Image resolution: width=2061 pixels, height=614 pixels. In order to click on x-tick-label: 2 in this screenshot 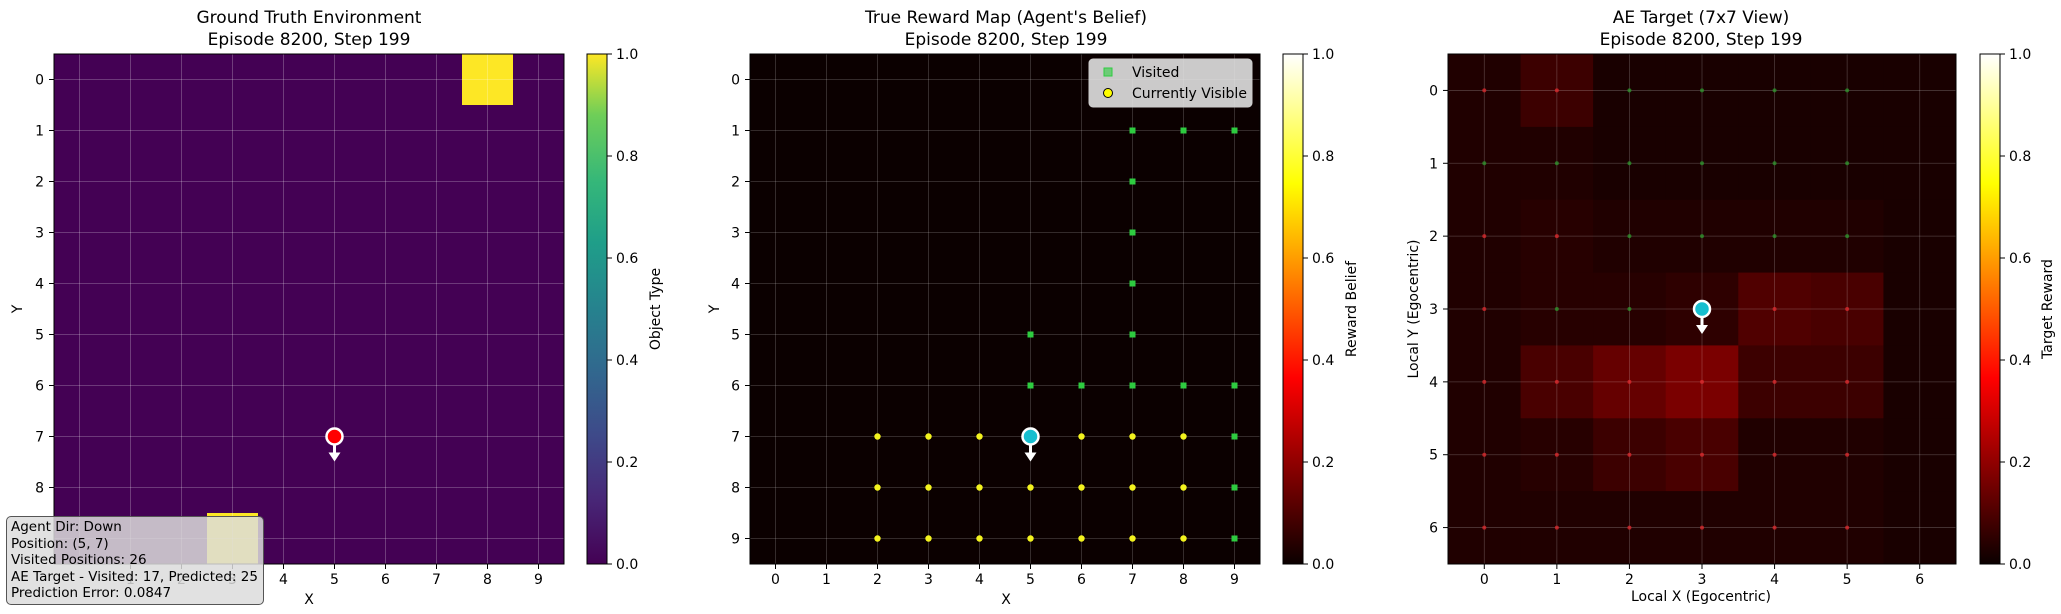, I will do `click(1629, 580)`.